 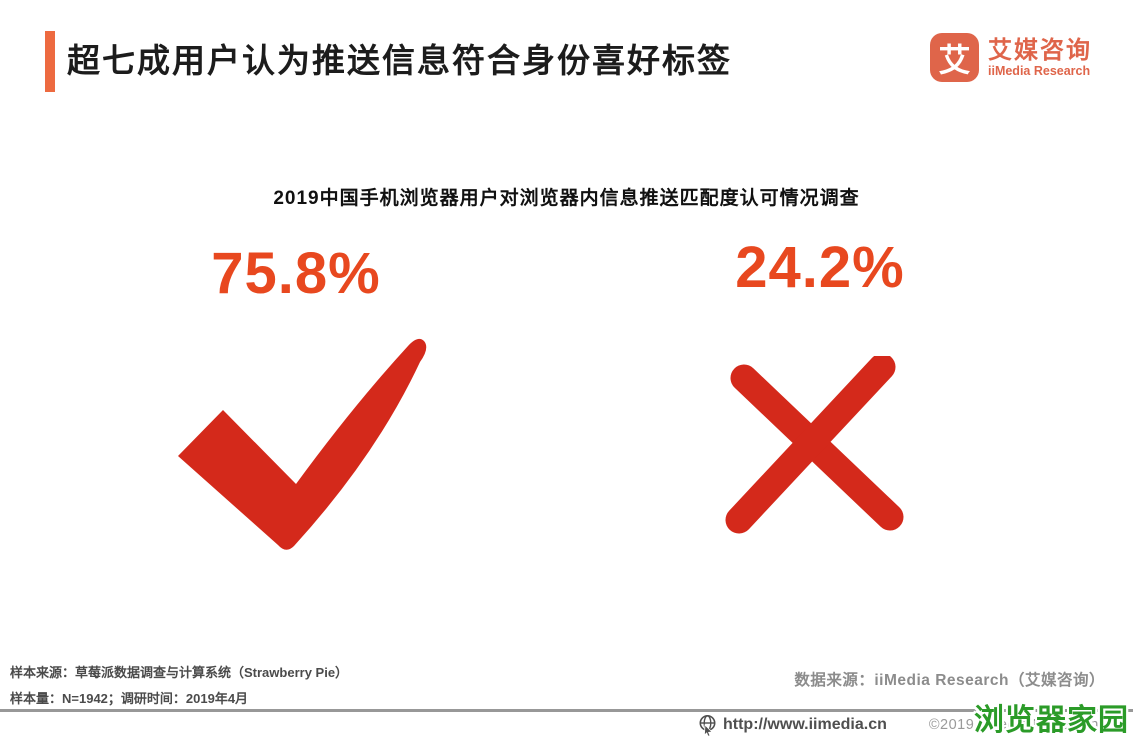 I want to click on watermark: 浏览器家园, so click(x=1051, y=720).